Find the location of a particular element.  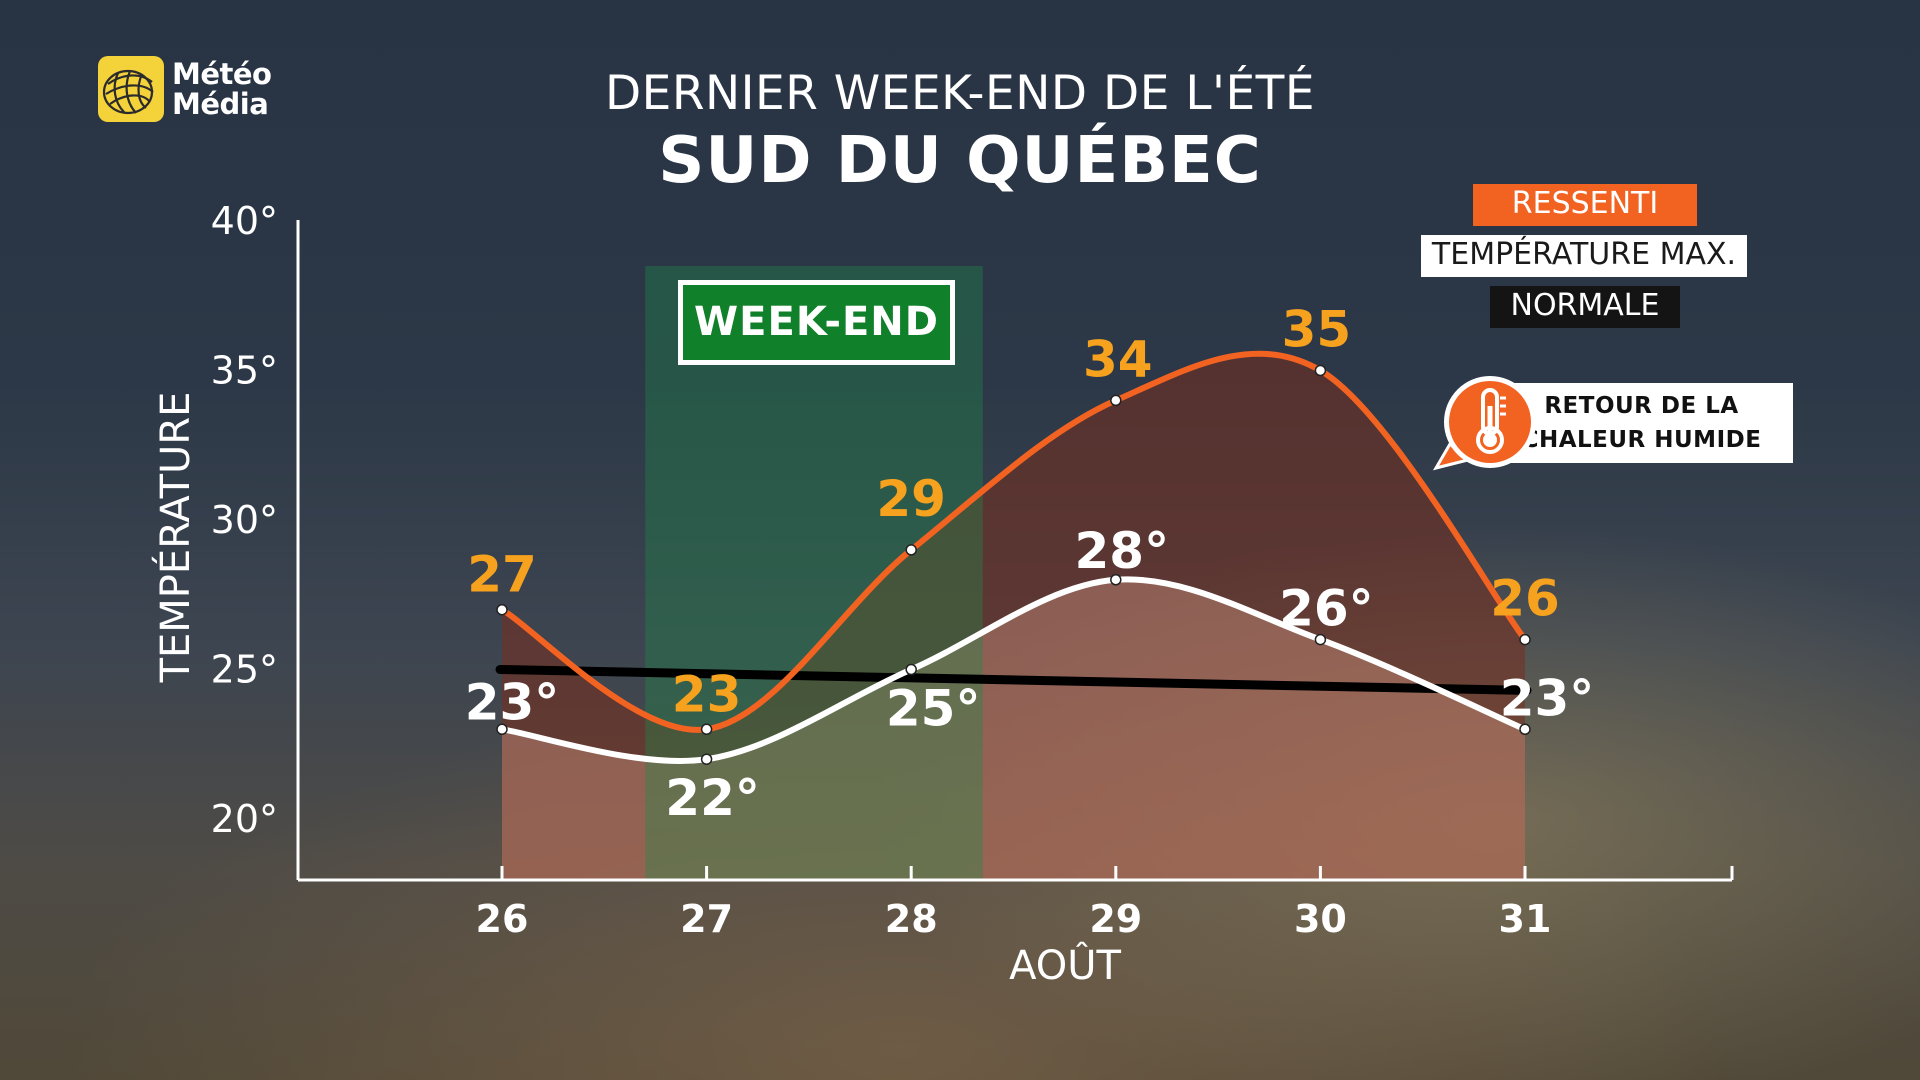

max-line is located at coordinates (1014, 670).